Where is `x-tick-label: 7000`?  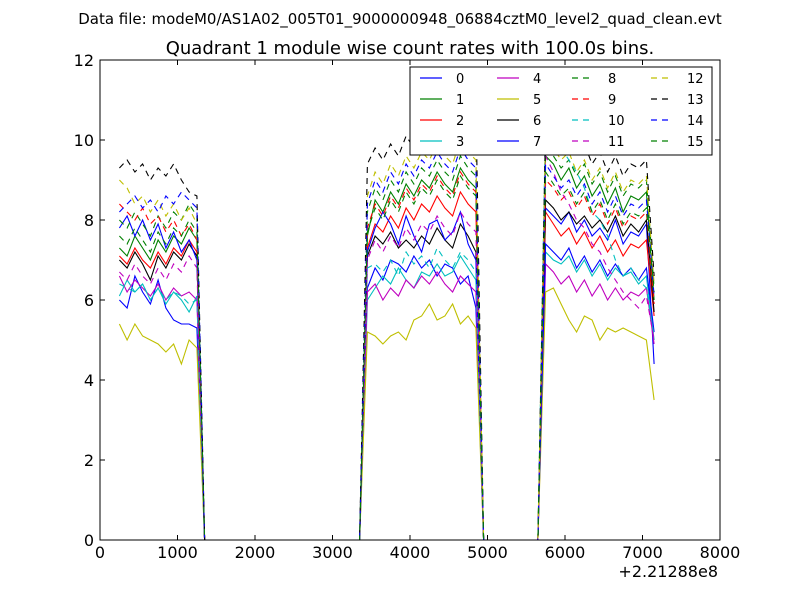 x-tick-label: 7000 is located at coordinates (642, 552).